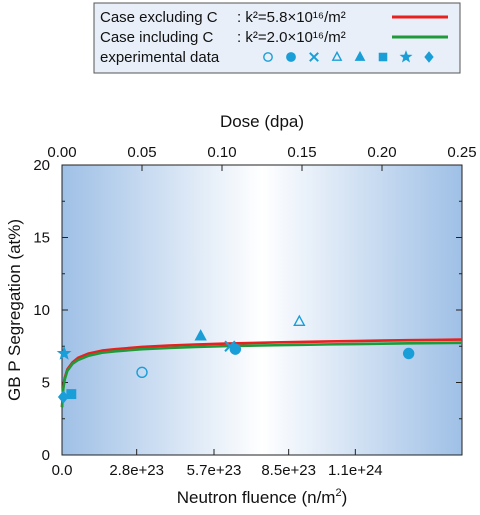  Describe the element at coordinates (288, 470) in the screenshot. I see `x-bottom-tick-label: 8.5e+23` at that location.